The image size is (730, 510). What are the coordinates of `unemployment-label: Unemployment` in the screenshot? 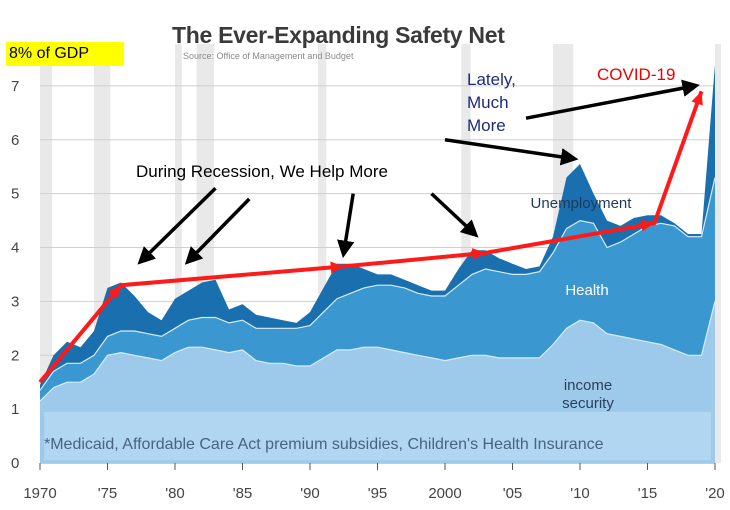 It's located at (582, 203).